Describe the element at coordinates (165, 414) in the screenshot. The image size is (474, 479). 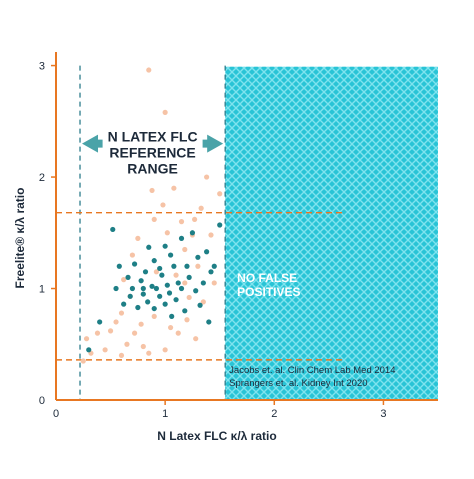
I see `x-tick-label: 1` at that location.